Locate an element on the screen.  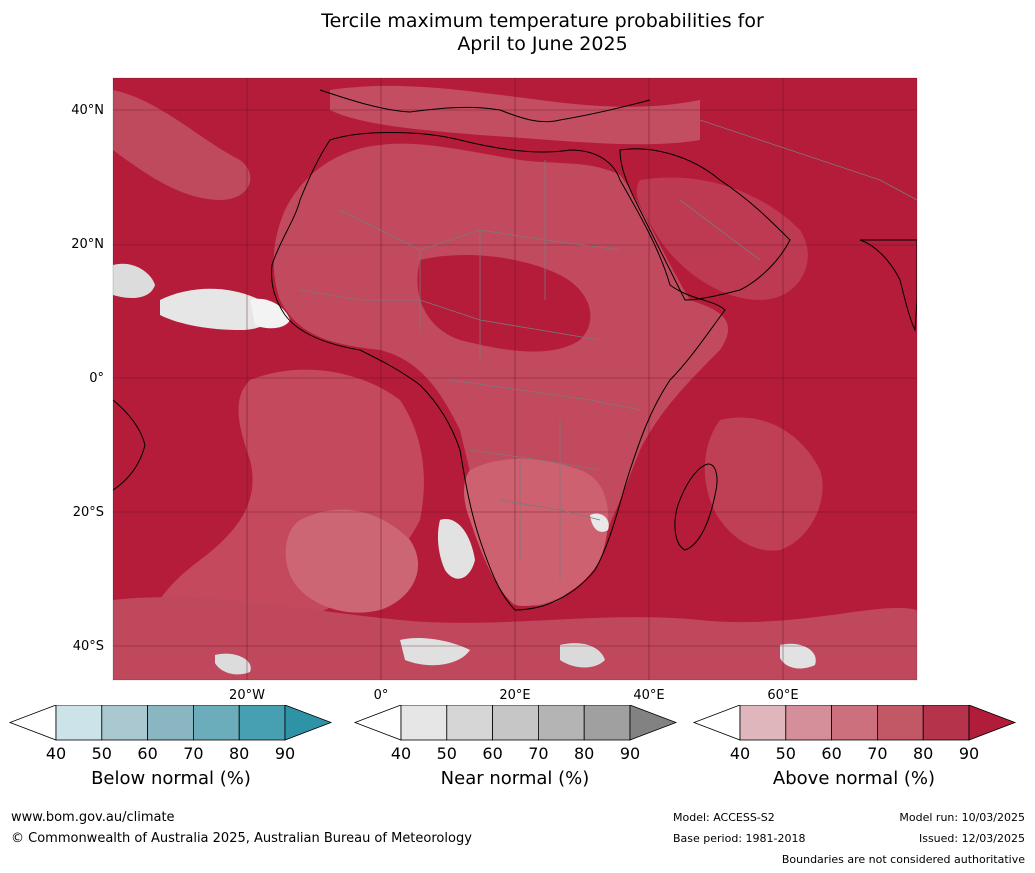
colorbar-near-low-extend is located at coordinates (377, 723).